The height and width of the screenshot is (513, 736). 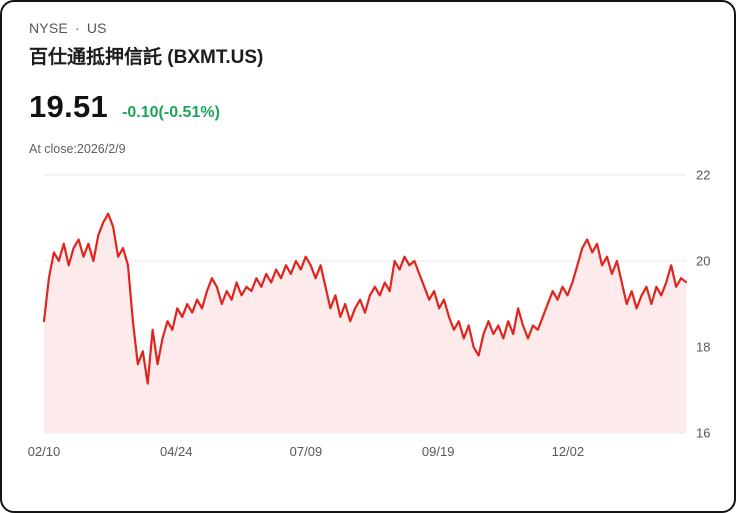 What do you see at coordinates (44, 451) in the screenshot?
I see `x-axis-label: 02/10` at bounding box center [44, 451].